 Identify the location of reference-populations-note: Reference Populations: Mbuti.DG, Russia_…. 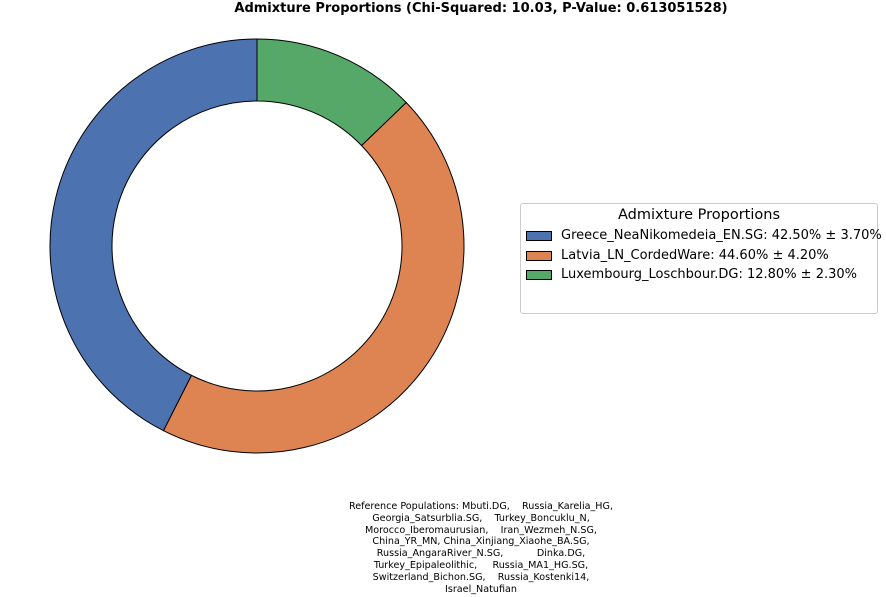
(481, 548).